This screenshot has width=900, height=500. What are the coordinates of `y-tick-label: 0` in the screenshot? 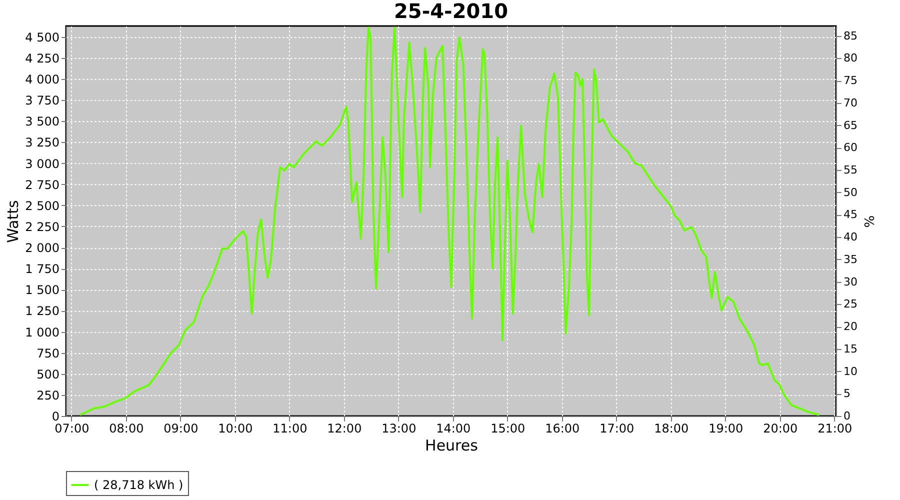 It's located at (56, 417).